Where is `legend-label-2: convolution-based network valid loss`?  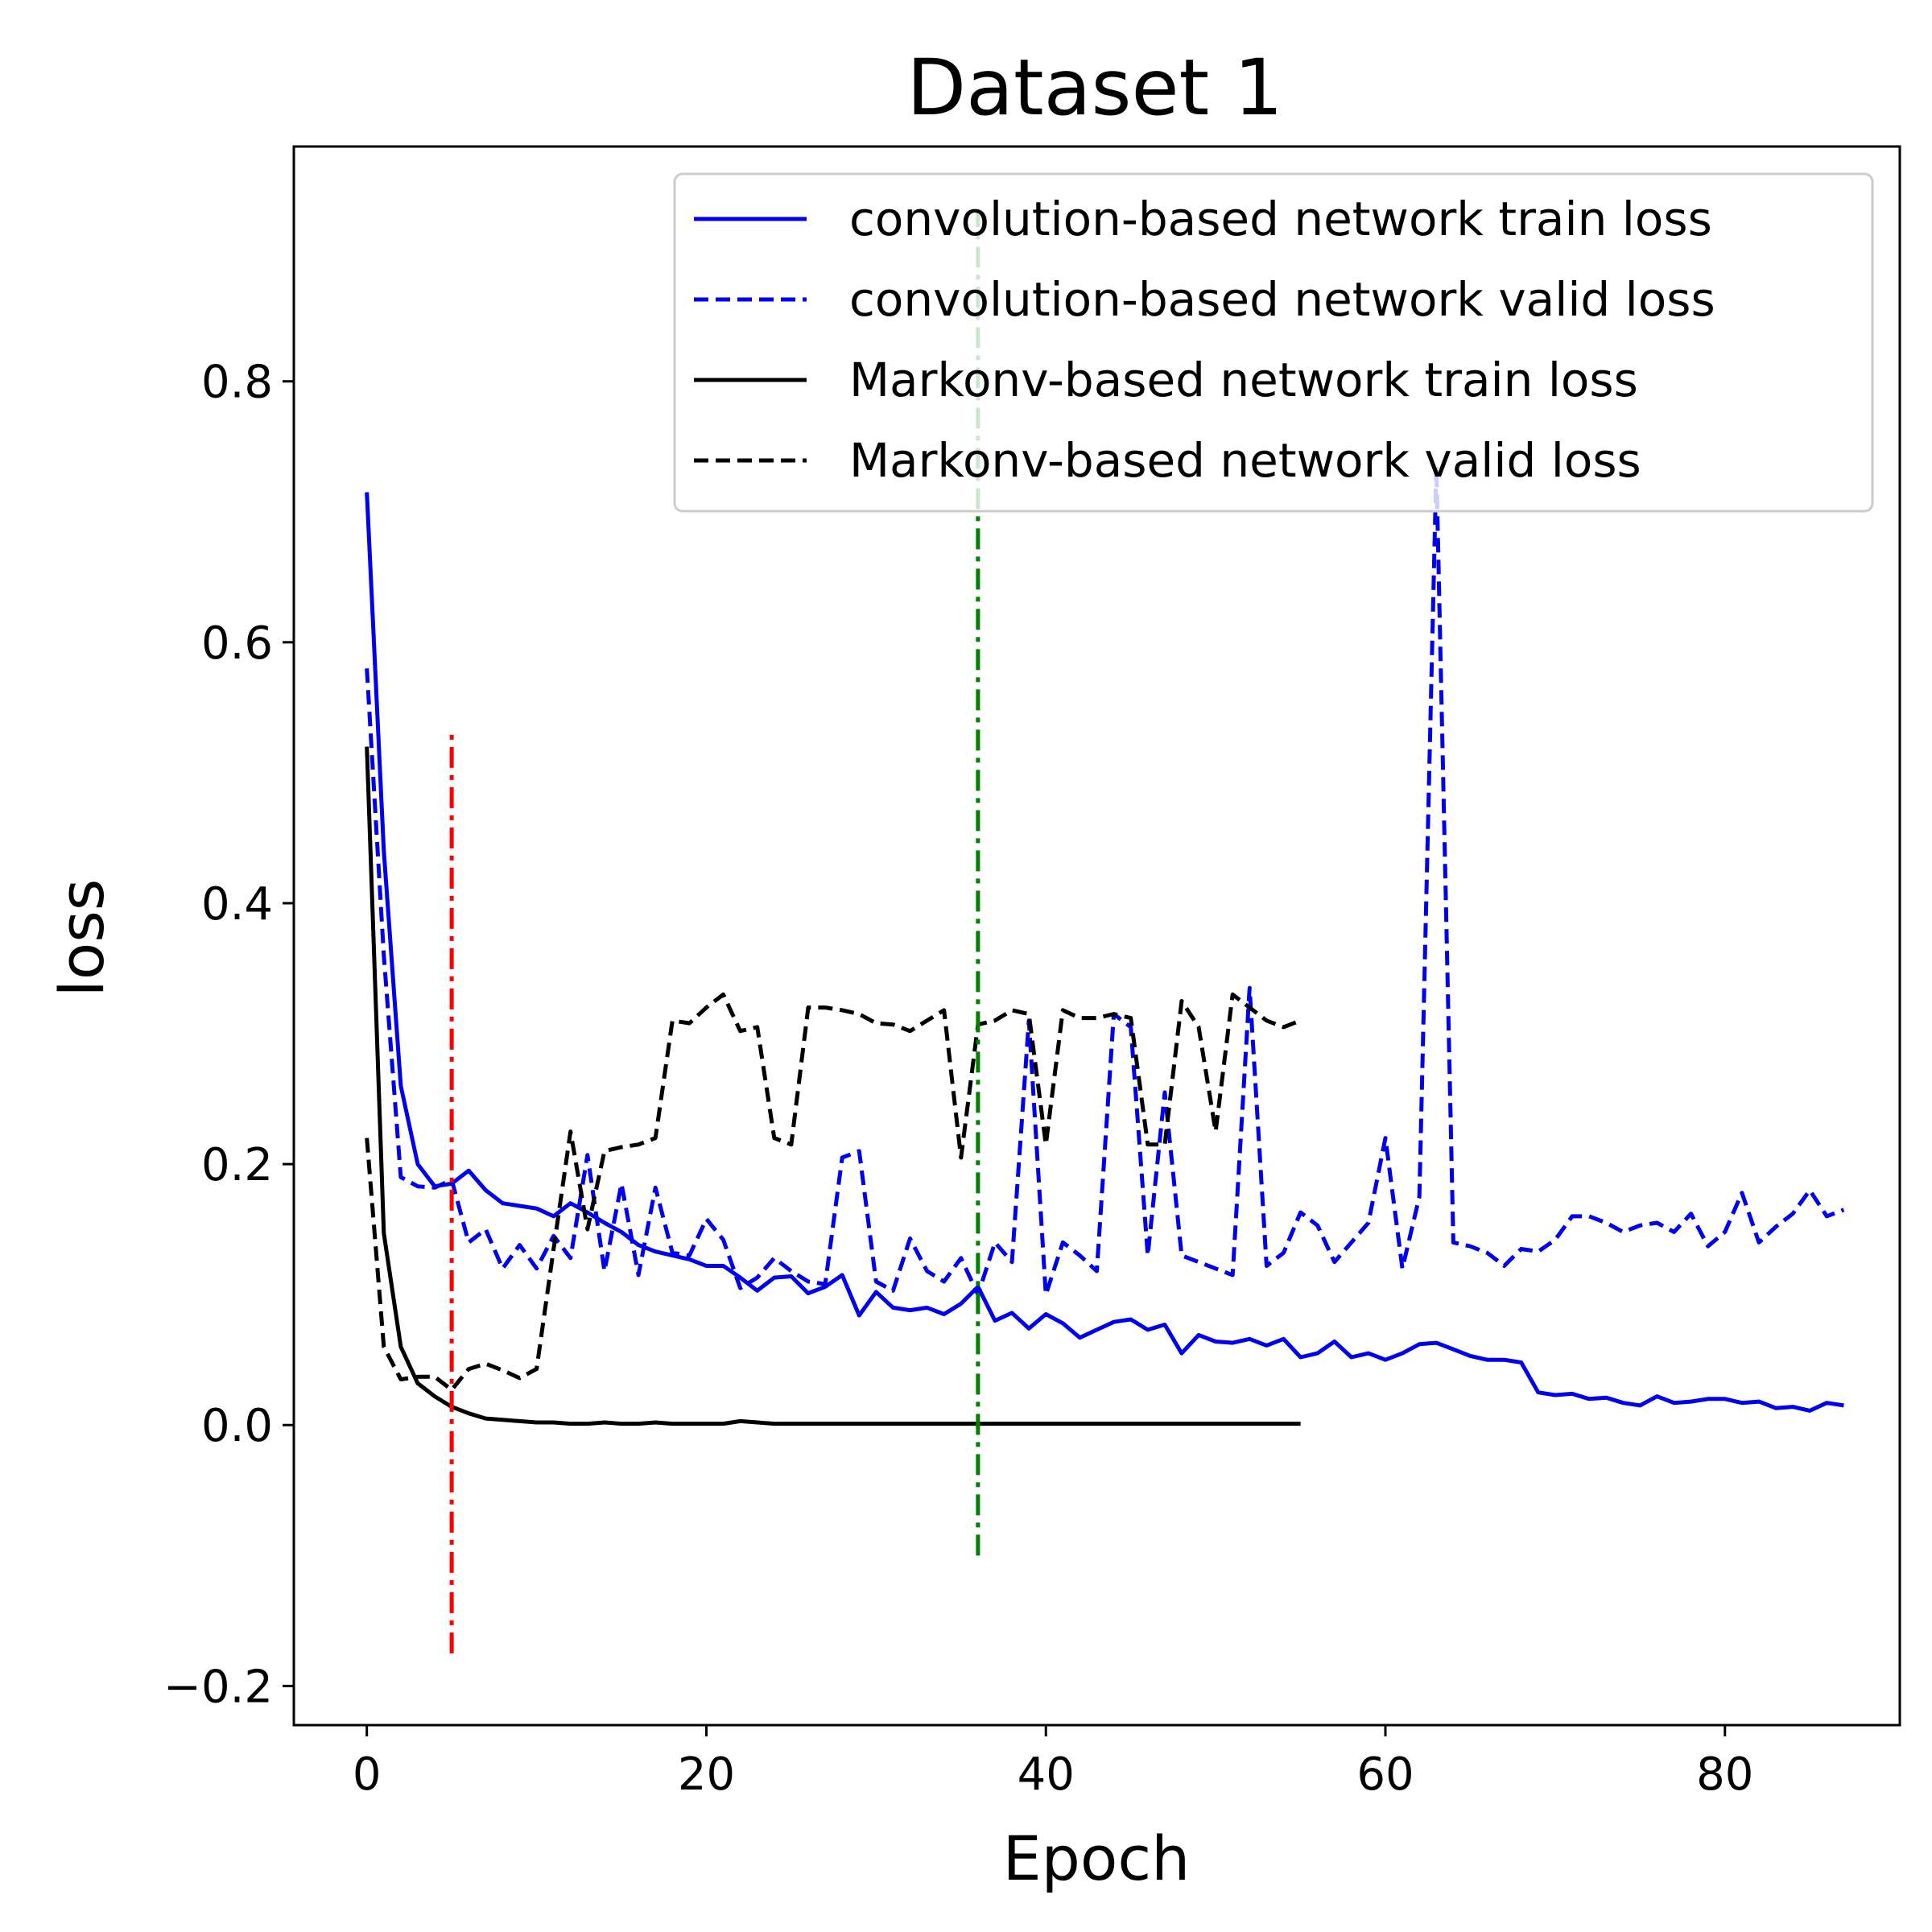
legend-label-2: convolution-based network valid loss is located at coordinates (1282, 299).